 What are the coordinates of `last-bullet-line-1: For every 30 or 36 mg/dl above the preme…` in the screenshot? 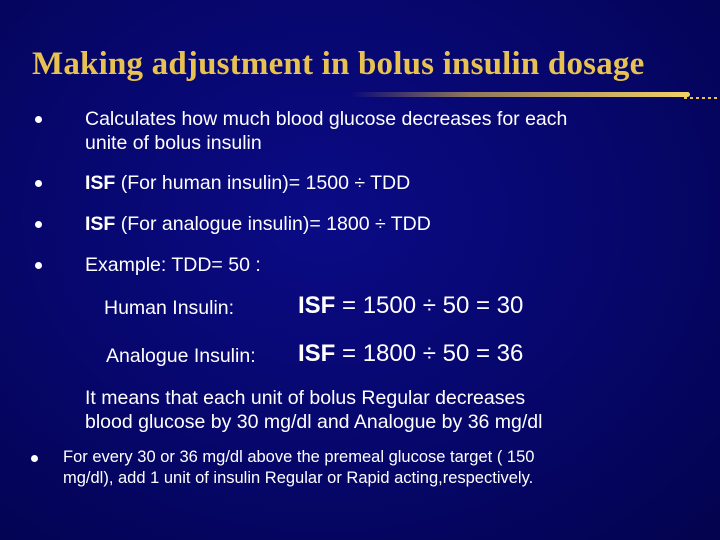 It's located at (299, 457).